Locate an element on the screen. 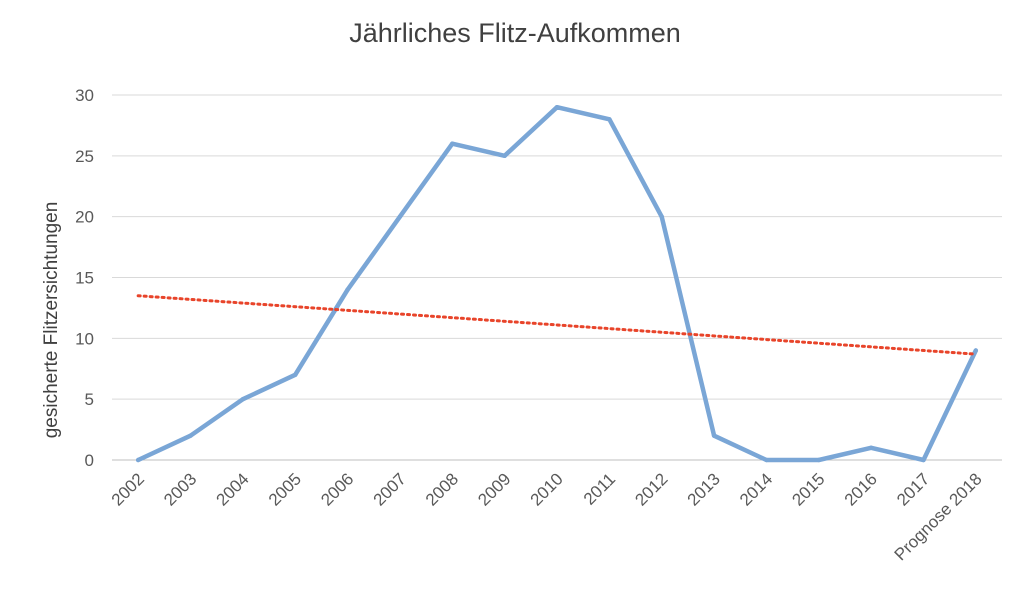 The height and width of the screenshot is (599, 1030). chart-title: Jährliches Flitz-Aufkommen is located at coordinates (515, 33).